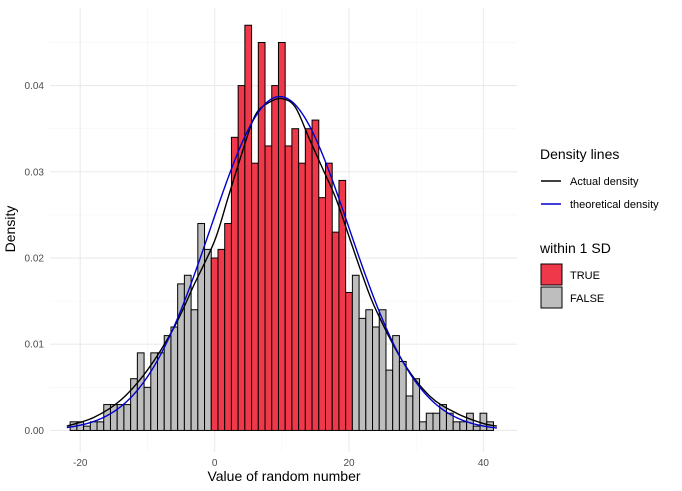 Image resolution: width=682 pixels, height=491 pixels. What do you see at coordinates (80, 463) in the screenshot?
I see `x-tick-label: -20` at bounding box center [80, 463].